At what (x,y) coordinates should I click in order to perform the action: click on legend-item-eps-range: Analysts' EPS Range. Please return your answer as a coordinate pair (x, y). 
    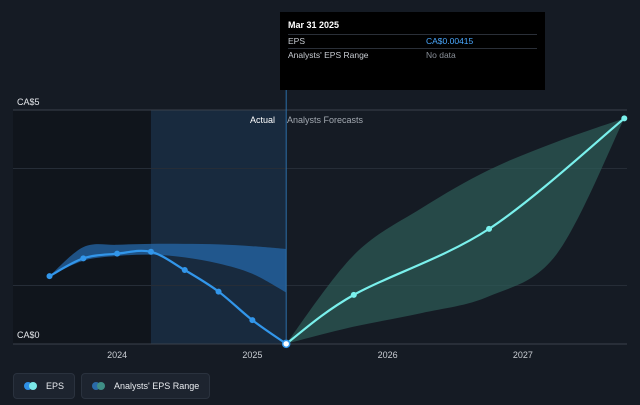
    Looking at the image, I should click on (146, 386).